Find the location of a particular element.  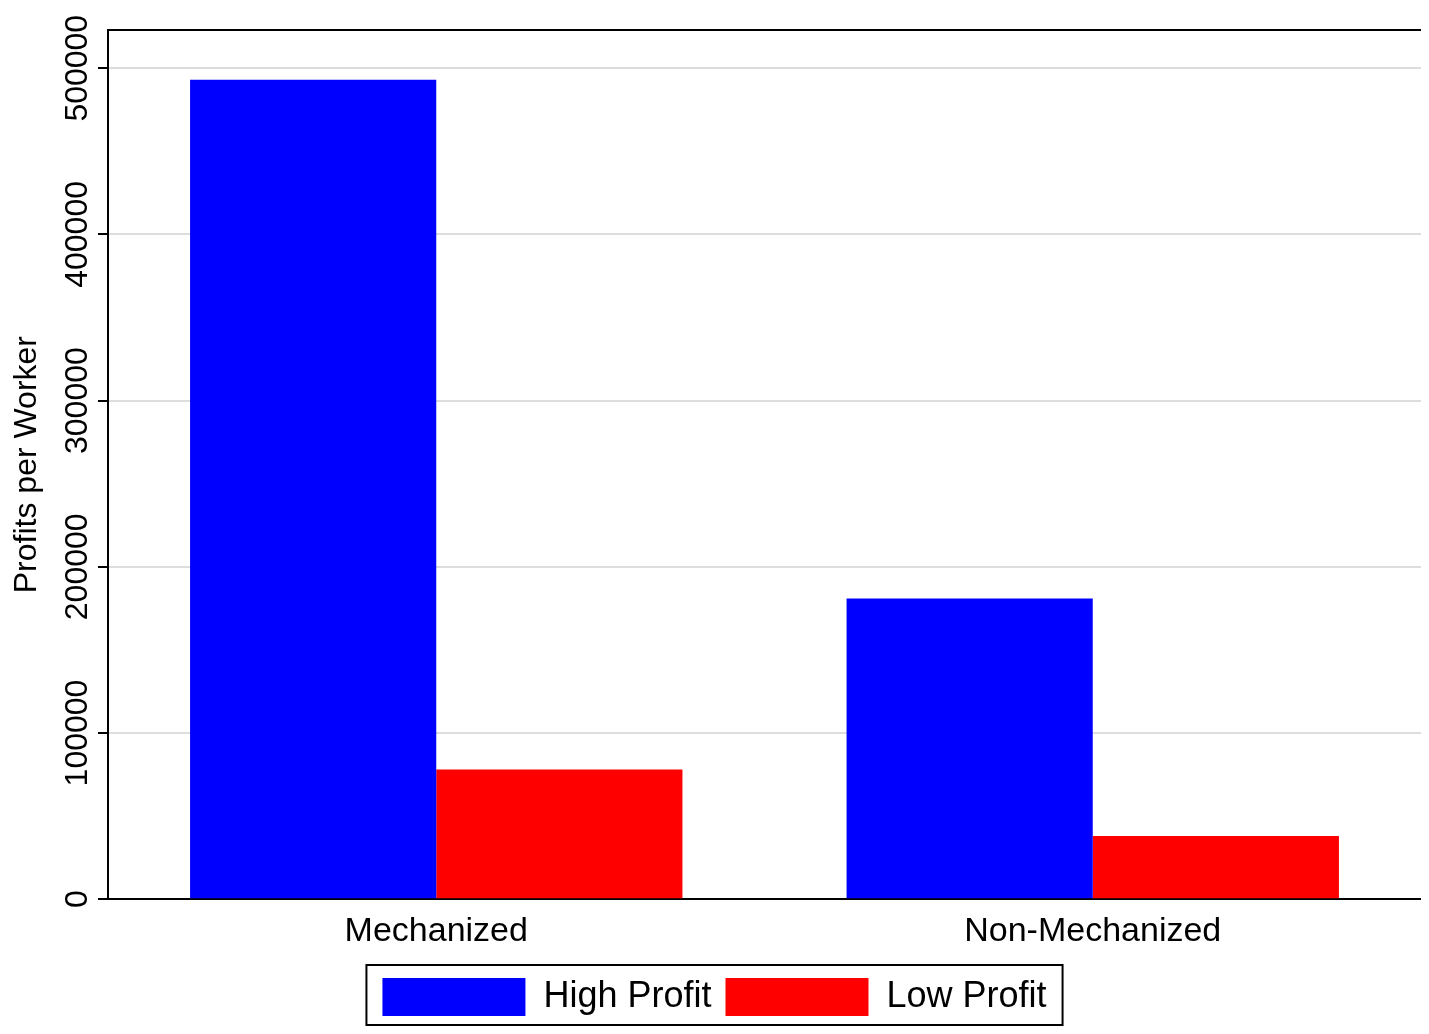

x-tick-label: Mechanized is located at coordinates (436, 928).